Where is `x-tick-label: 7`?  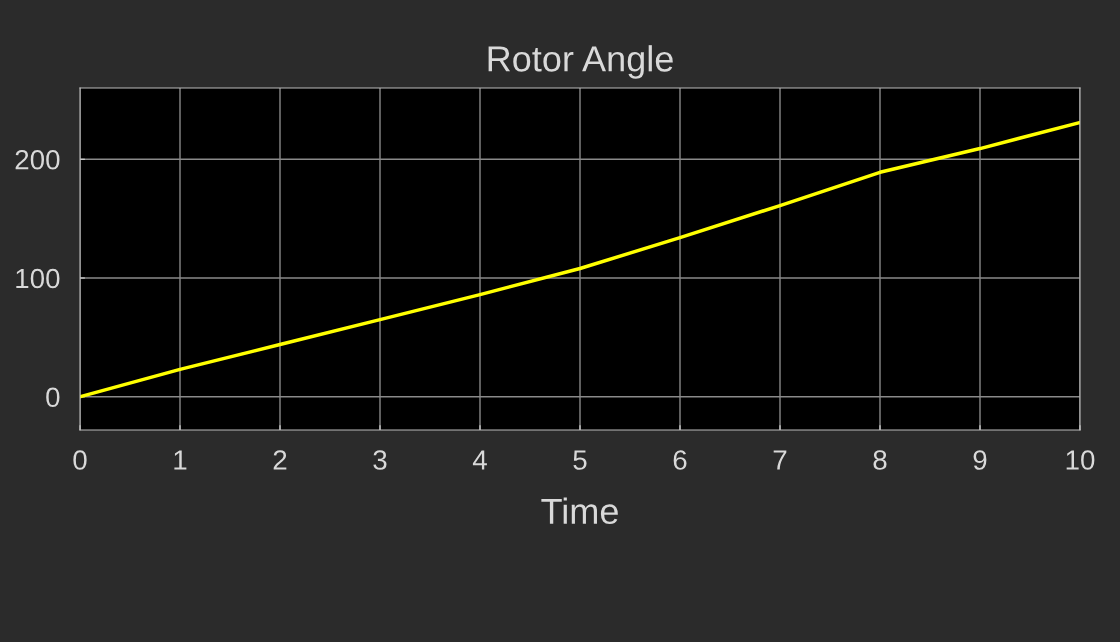
x-tick-label: 7 is located at coordinates (780, 460).